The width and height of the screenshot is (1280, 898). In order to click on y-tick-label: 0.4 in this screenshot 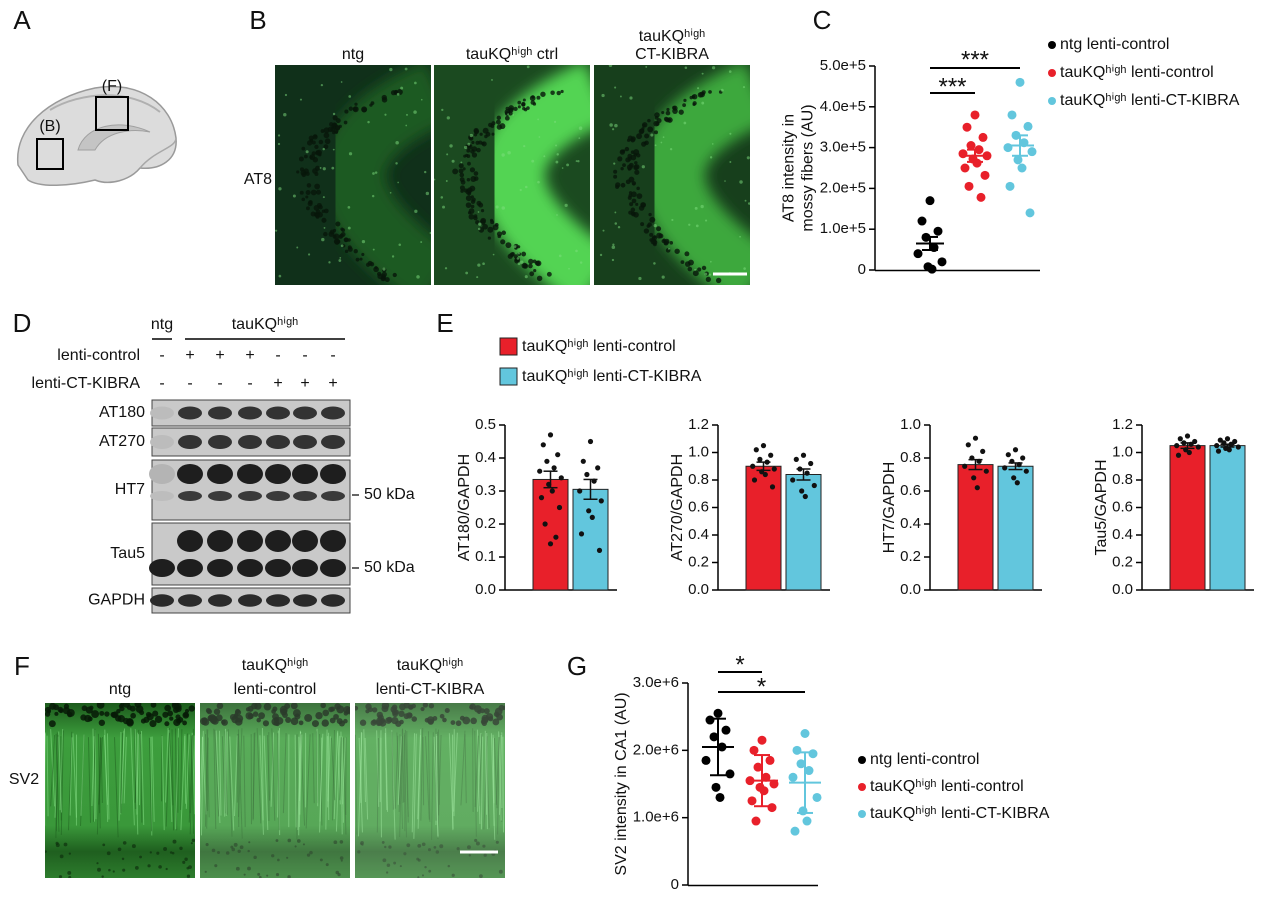, I will do `click(485, 457)`.